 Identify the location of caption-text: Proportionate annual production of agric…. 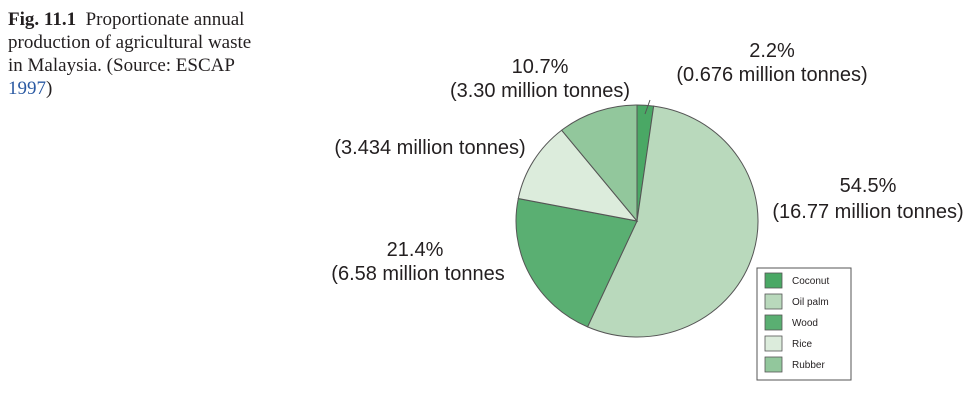
(130, 42).